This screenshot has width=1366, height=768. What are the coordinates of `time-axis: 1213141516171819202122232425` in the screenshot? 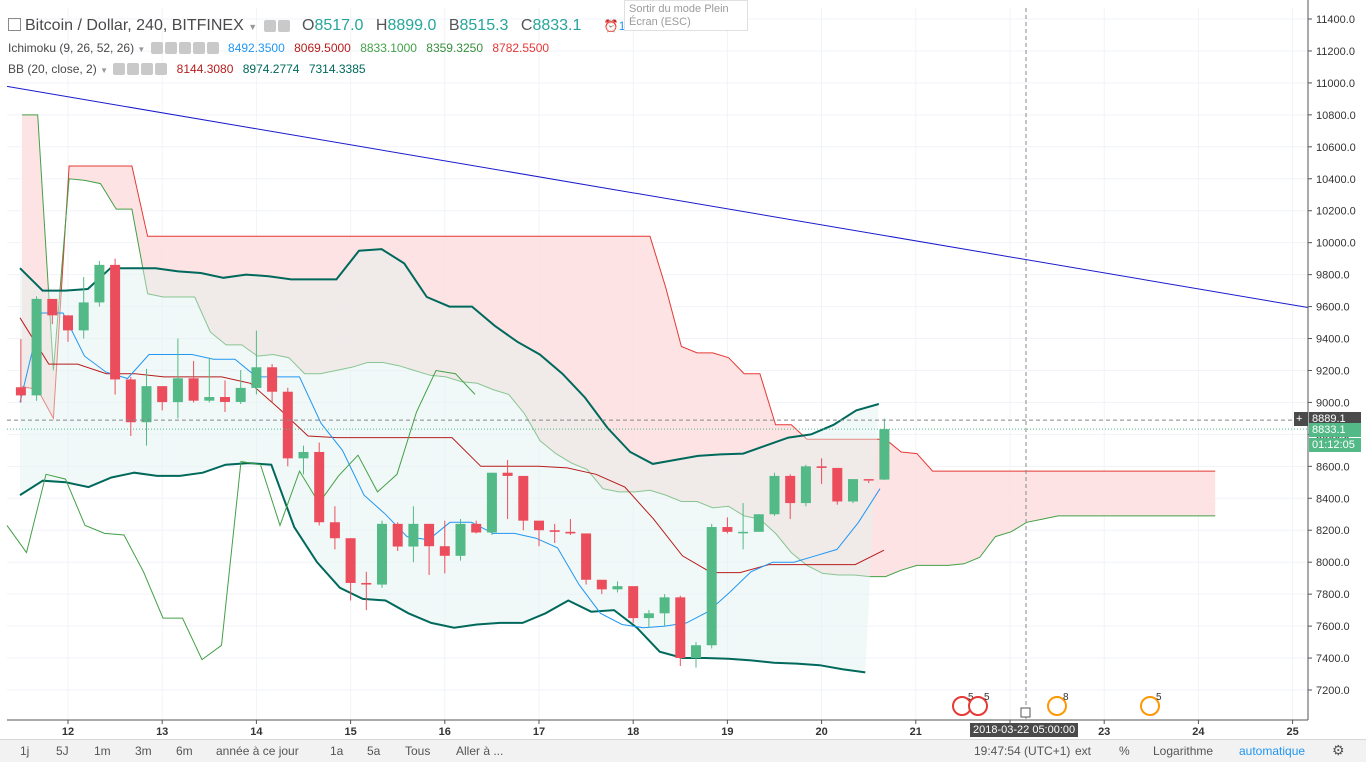 It's located at (657, 728).